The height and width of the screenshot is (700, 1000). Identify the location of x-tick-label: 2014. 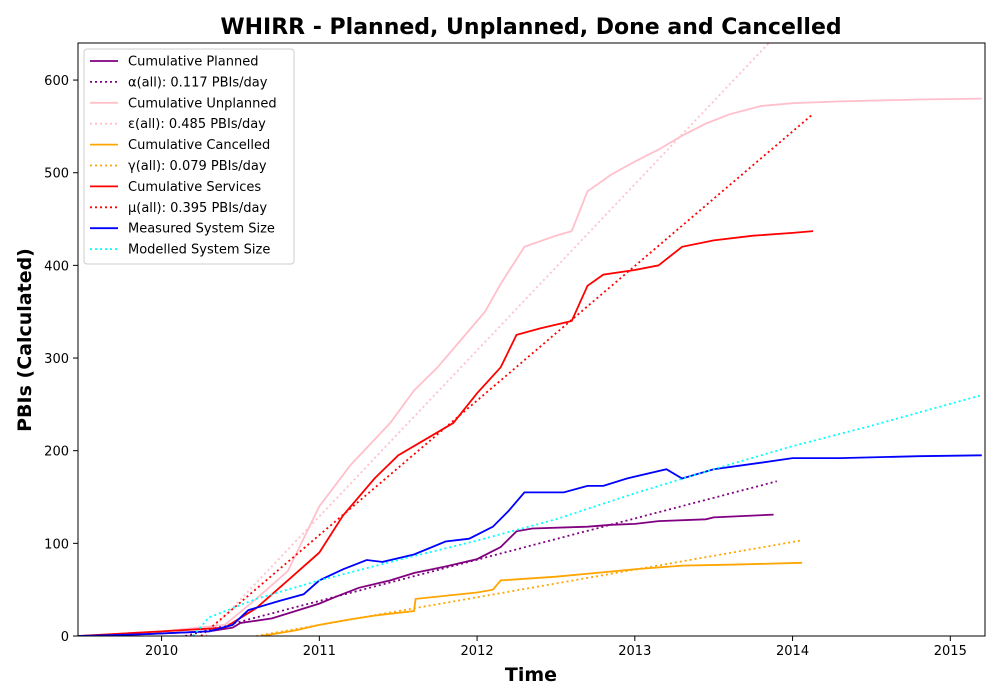
(792, 651).